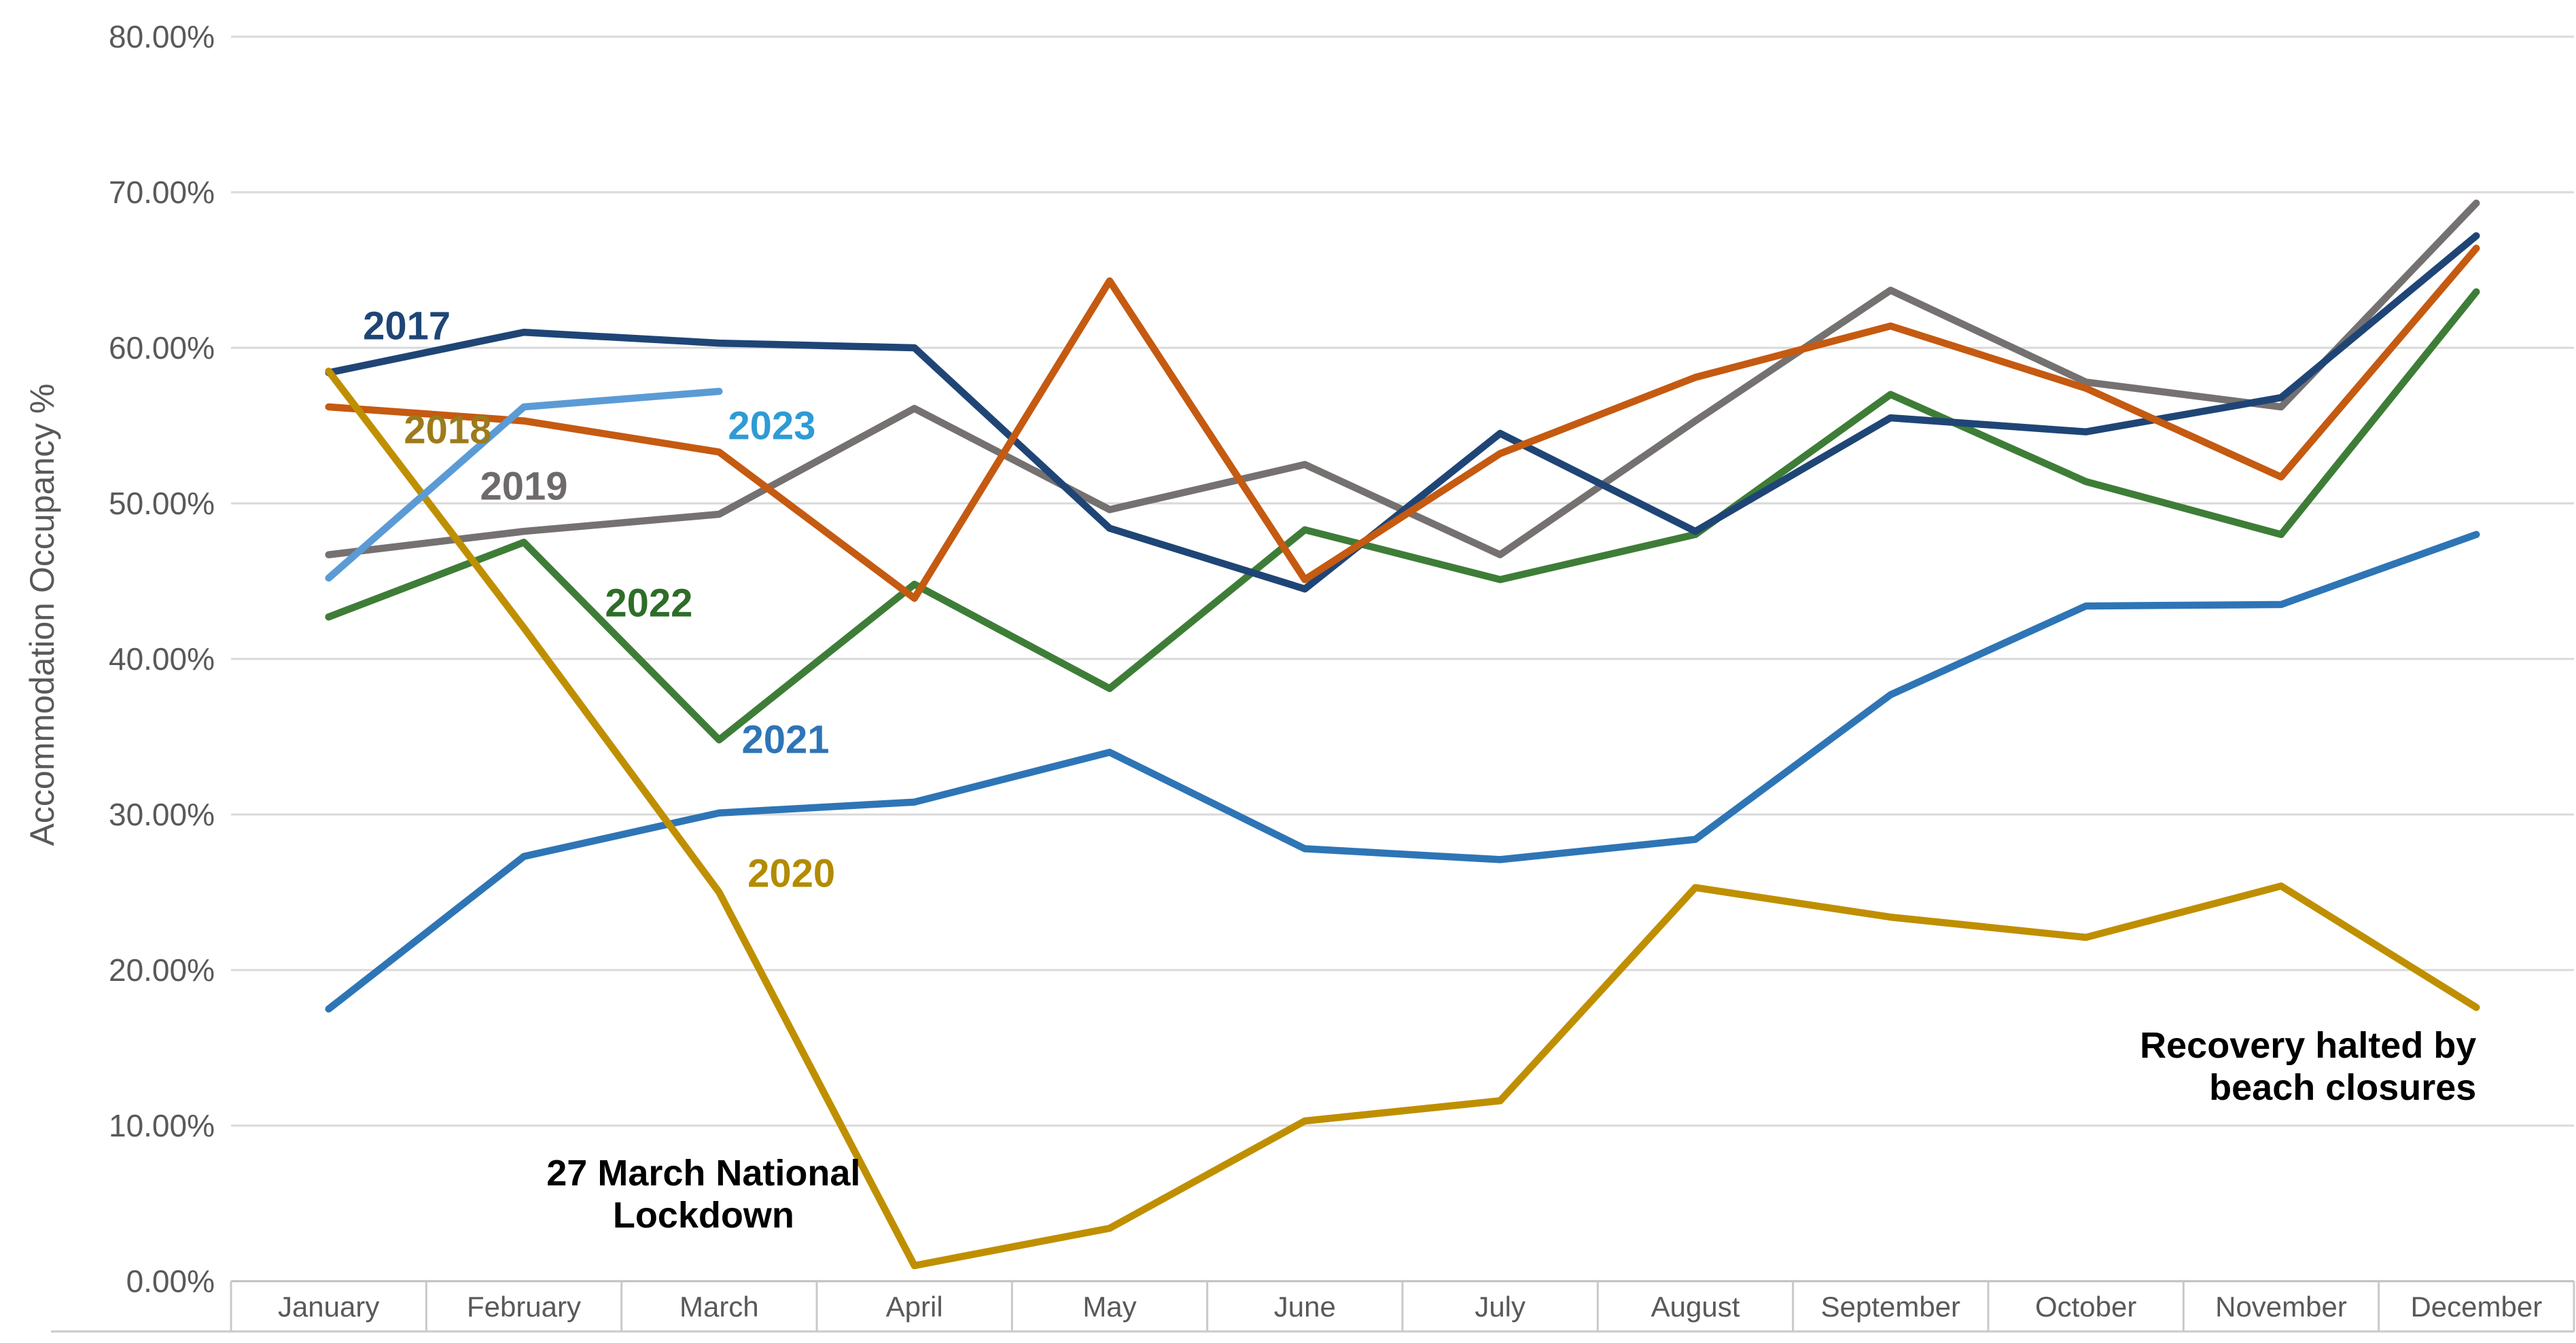  What do you see at coordinates (161, 347) in the screenshot?
I see `y-tick-label: 60.00%` at bounding box center [161, 347].